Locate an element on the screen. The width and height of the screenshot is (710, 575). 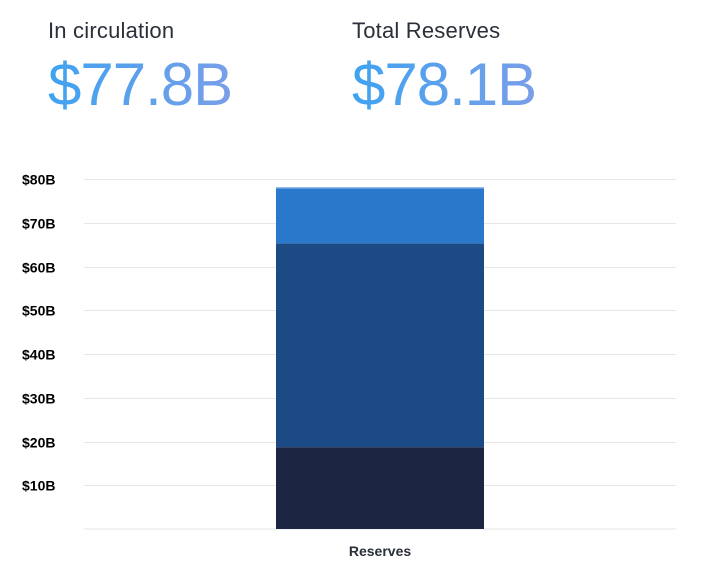
y-tick-label: $10B is located at coordinates (38, 486).